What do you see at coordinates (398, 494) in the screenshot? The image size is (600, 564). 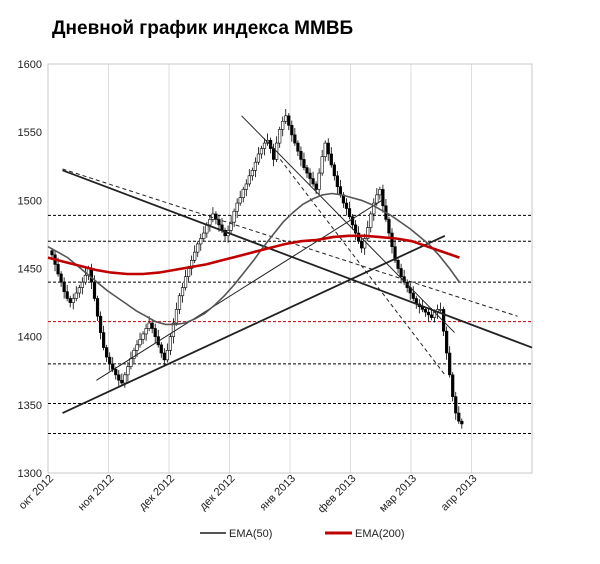 I see `x-tick-label: мар 2013` at bounding box center [398, 494].